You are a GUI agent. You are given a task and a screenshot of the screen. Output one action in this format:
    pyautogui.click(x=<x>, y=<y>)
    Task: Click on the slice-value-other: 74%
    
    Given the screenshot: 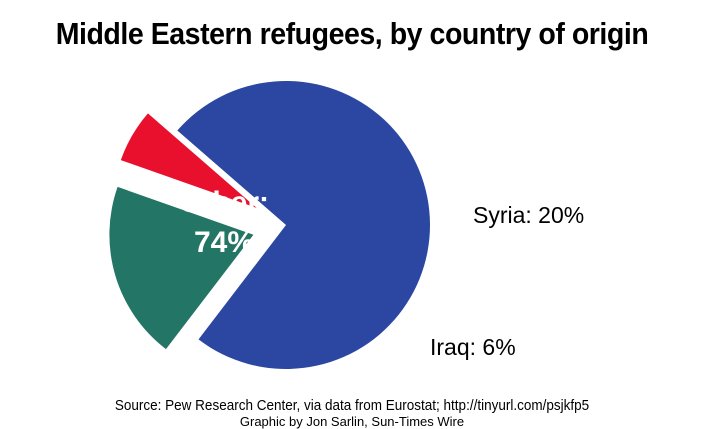 What is the action you would take?
    pyautogui.click(x=224, y=242)
    